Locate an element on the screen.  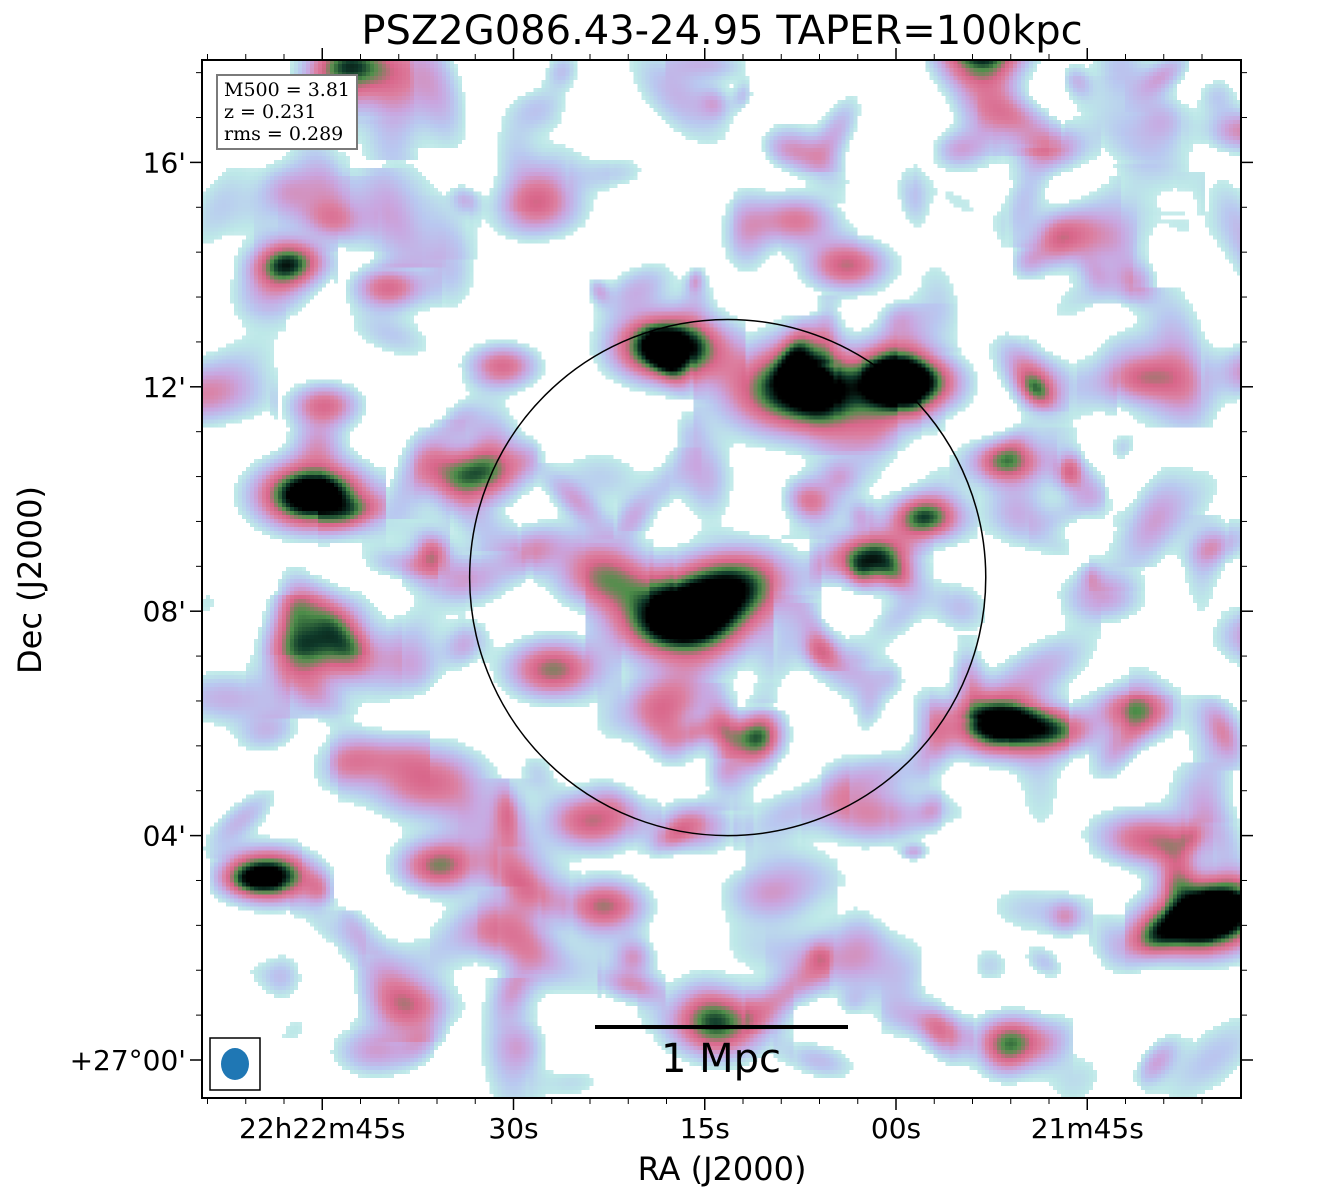
x-axis-label: RA (J2000) is located at coordinates (722, 1169).